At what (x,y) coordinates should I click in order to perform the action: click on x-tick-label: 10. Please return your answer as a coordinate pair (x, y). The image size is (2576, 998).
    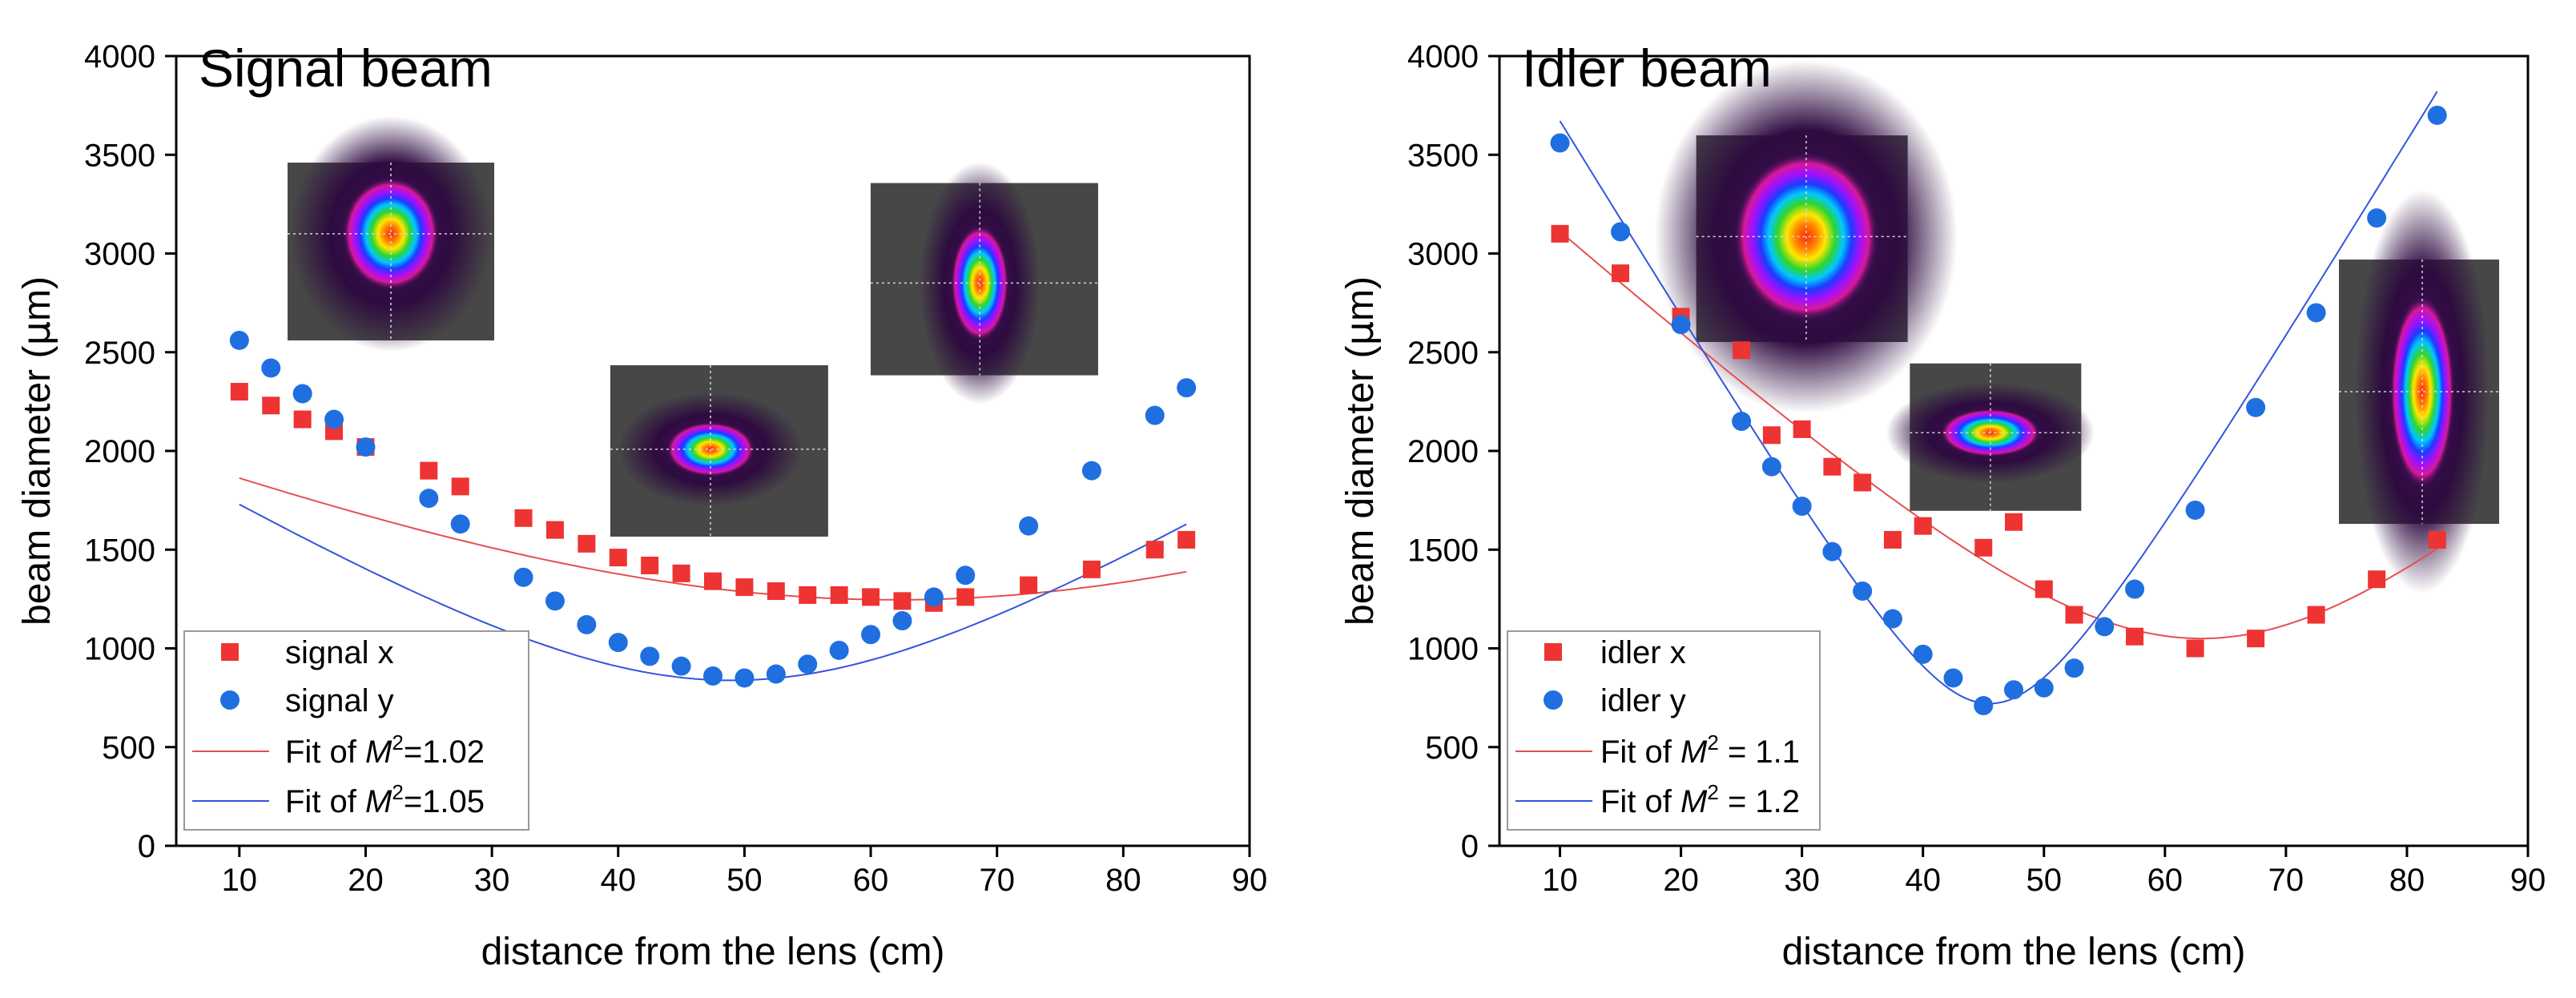
    Looking at the image, I should click on (240, 881).